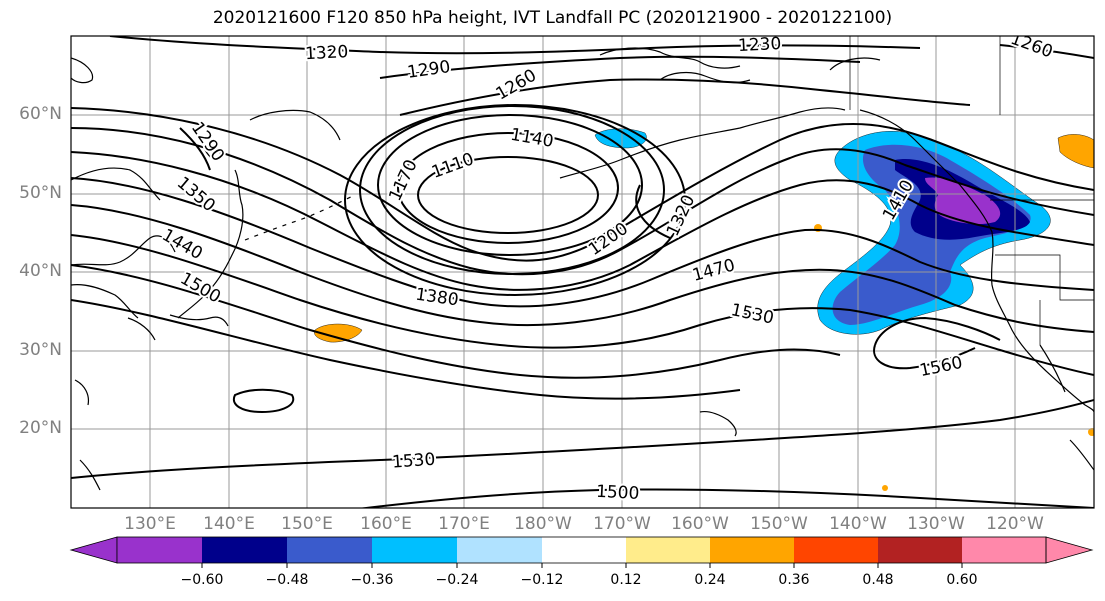  What do you see at coordinates (779, 524) in the screenshot?
I see `lon-label: 150°W` at bounding box center [779, 524].